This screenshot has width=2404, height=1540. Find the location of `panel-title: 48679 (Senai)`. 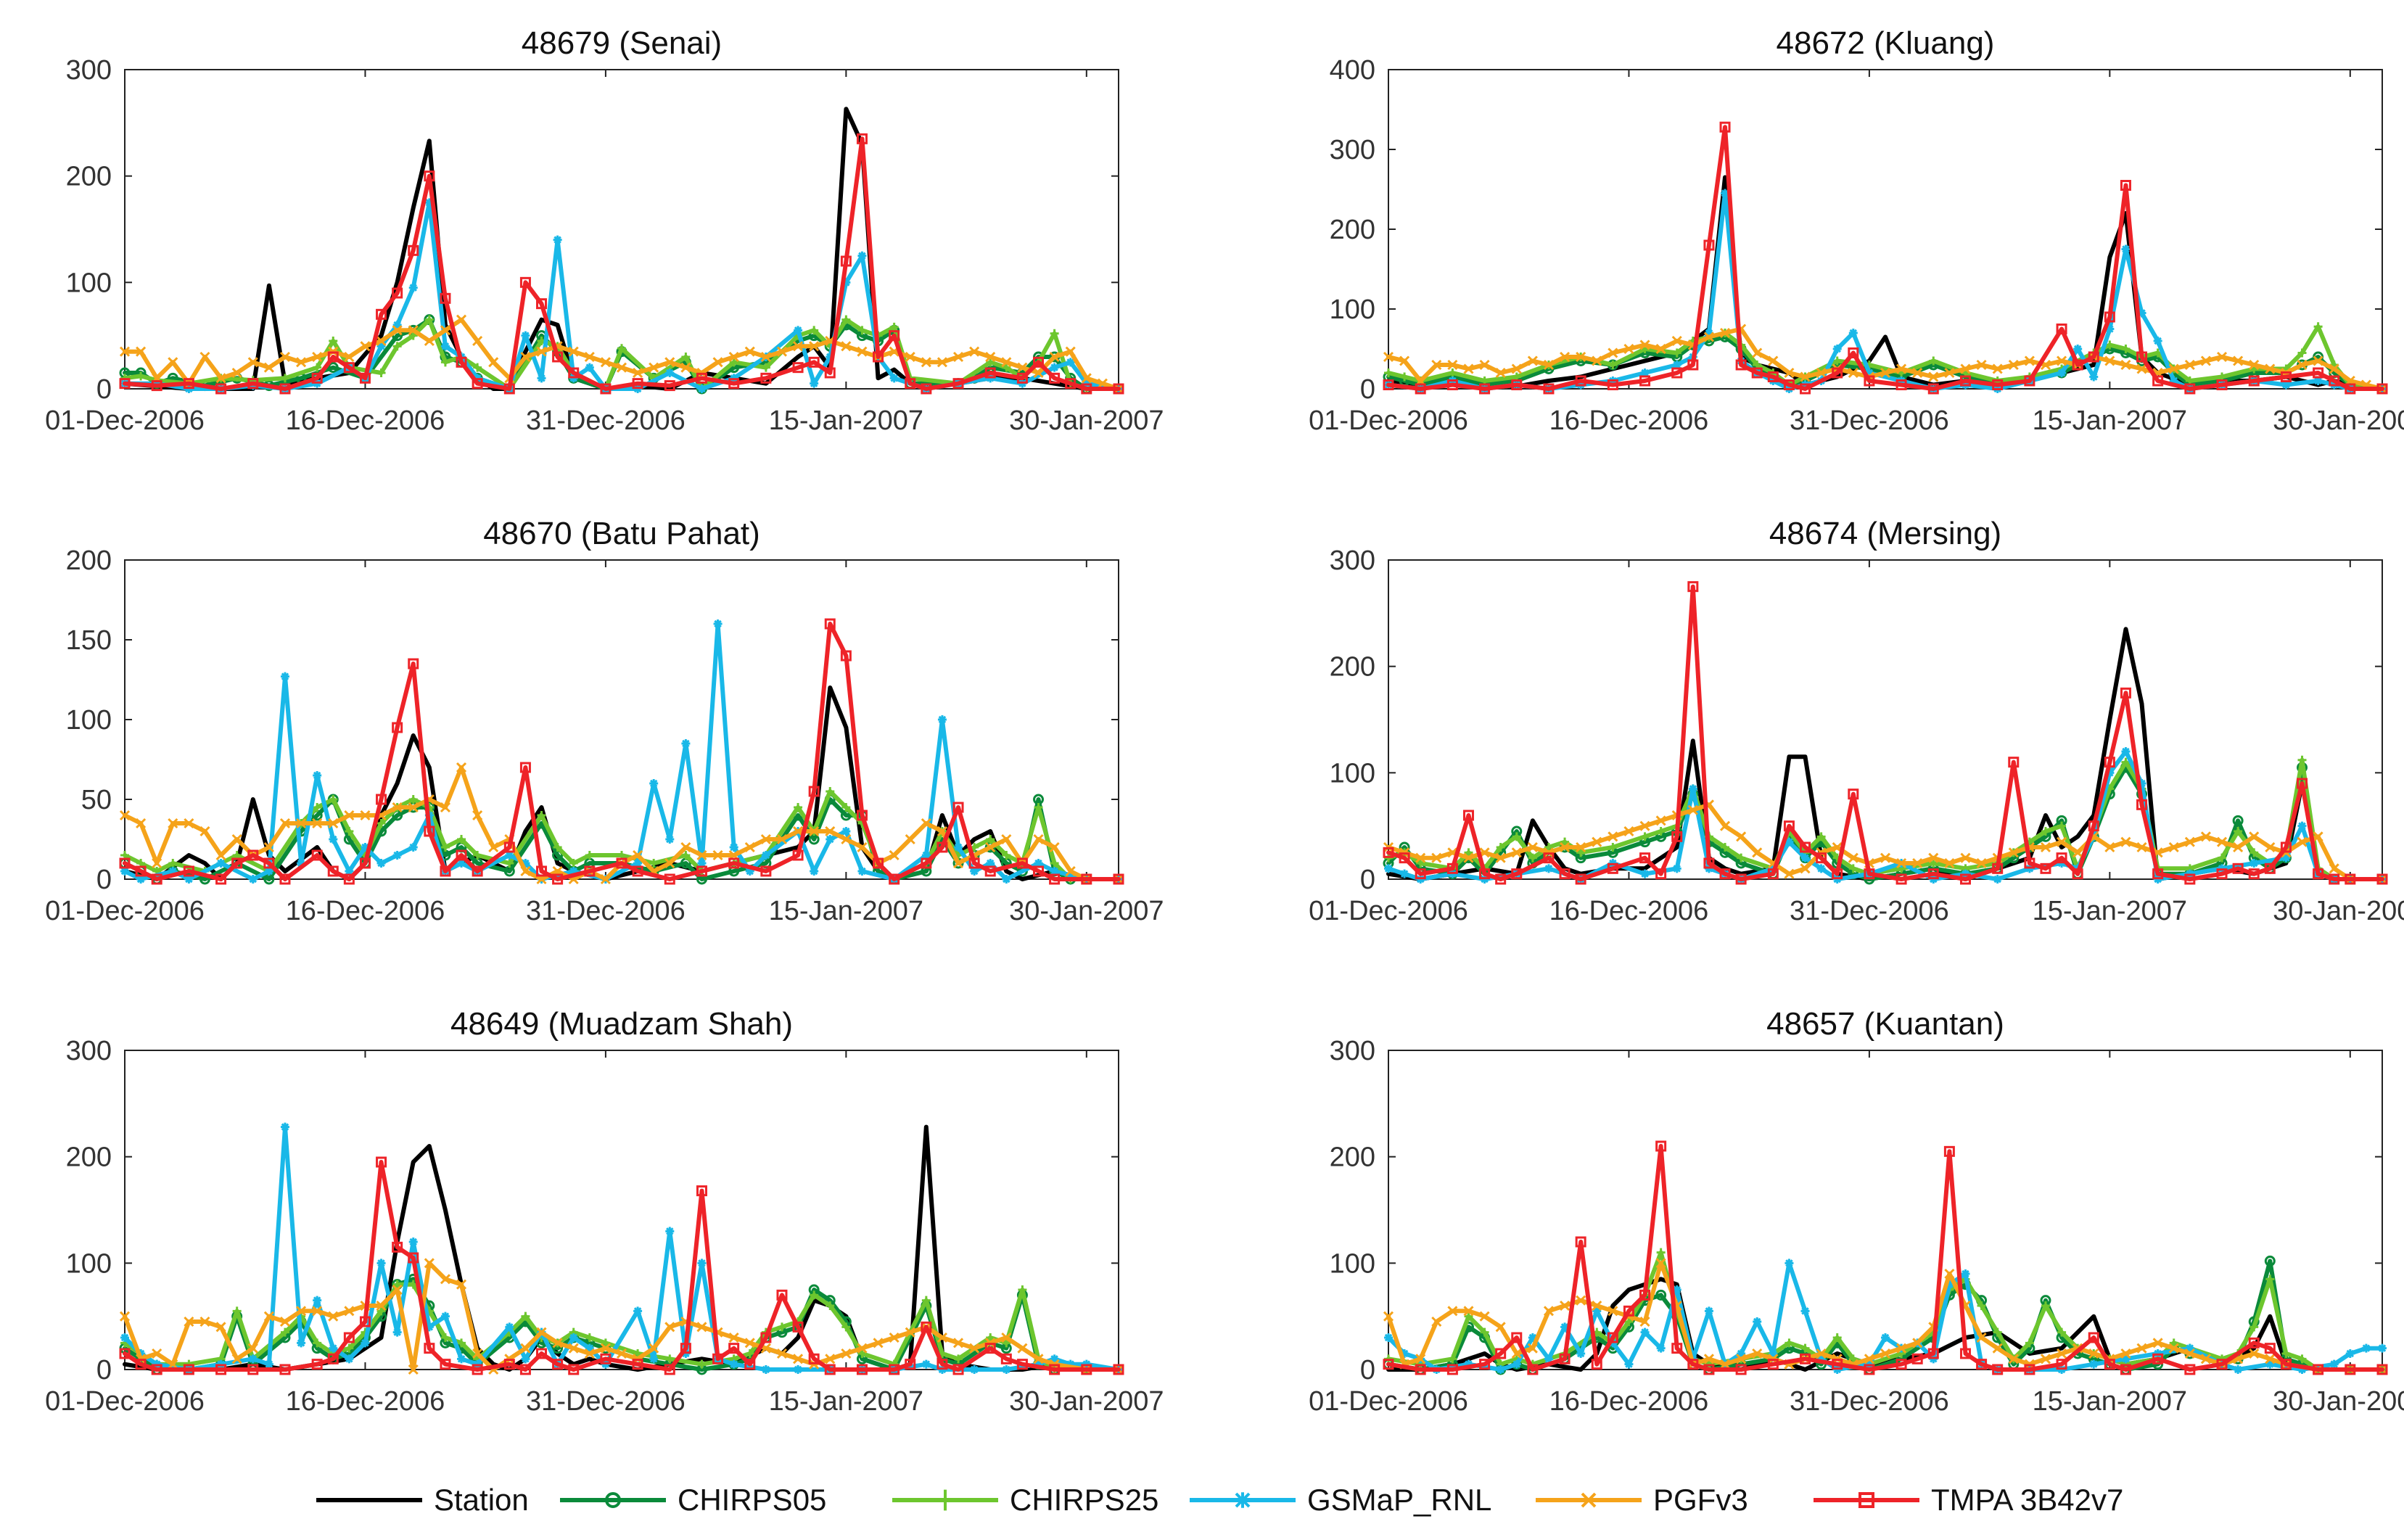

panel-title: 48679 (Senai) is located at coordinates (622, 43).